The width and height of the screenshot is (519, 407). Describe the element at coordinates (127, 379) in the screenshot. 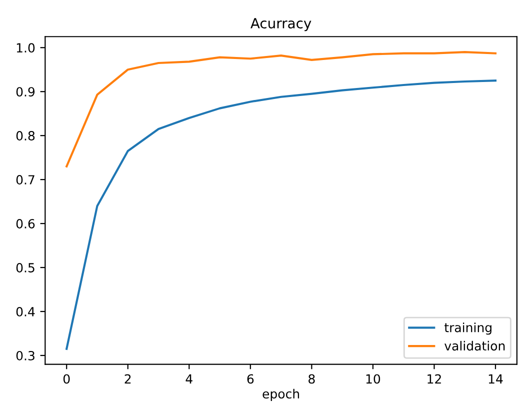

I see `x-tick-label: 2` at that location.